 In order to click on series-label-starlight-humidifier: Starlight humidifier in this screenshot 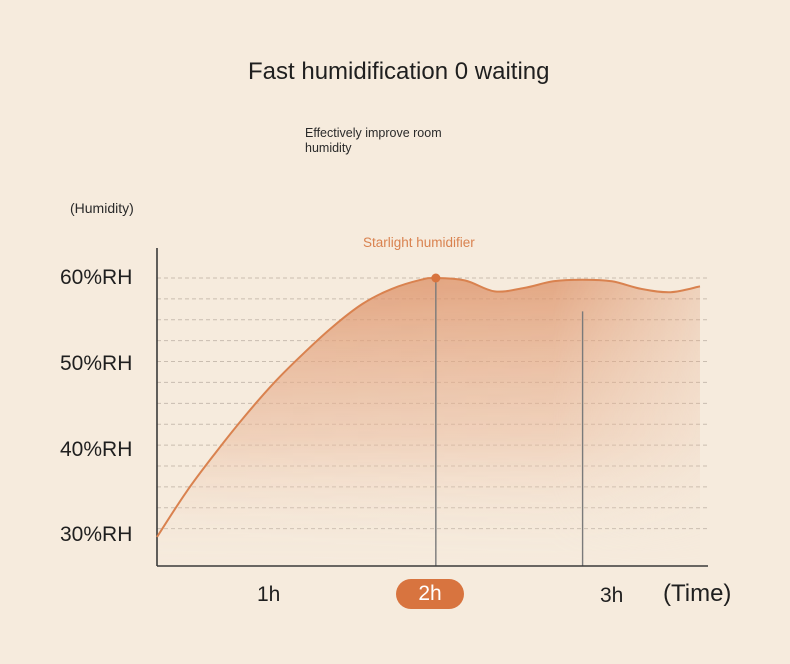, I will do `click(419, 242)`.